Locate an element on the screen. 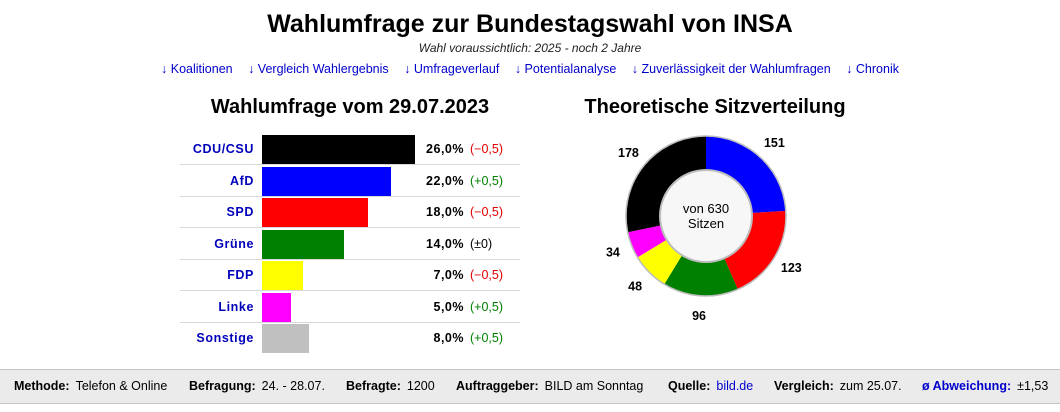 This screenshot has width=1060, height=412. donut-slice-afd is located at coordinates (746, 175).